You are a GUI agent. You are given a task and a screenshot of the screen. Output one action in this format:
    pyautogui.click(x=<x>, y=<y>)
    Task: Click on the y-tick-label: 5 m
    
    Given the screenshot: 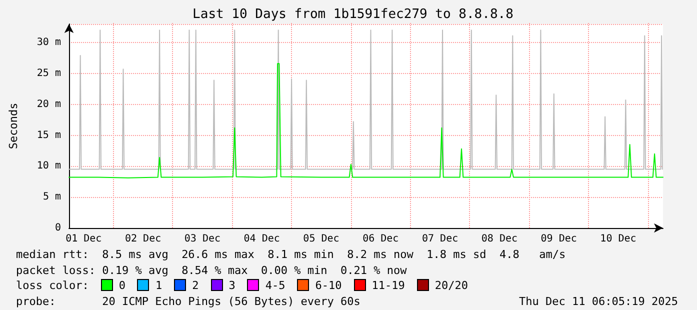 What is the action you would take?
    pyautogui.click(x=51, y=197)
    